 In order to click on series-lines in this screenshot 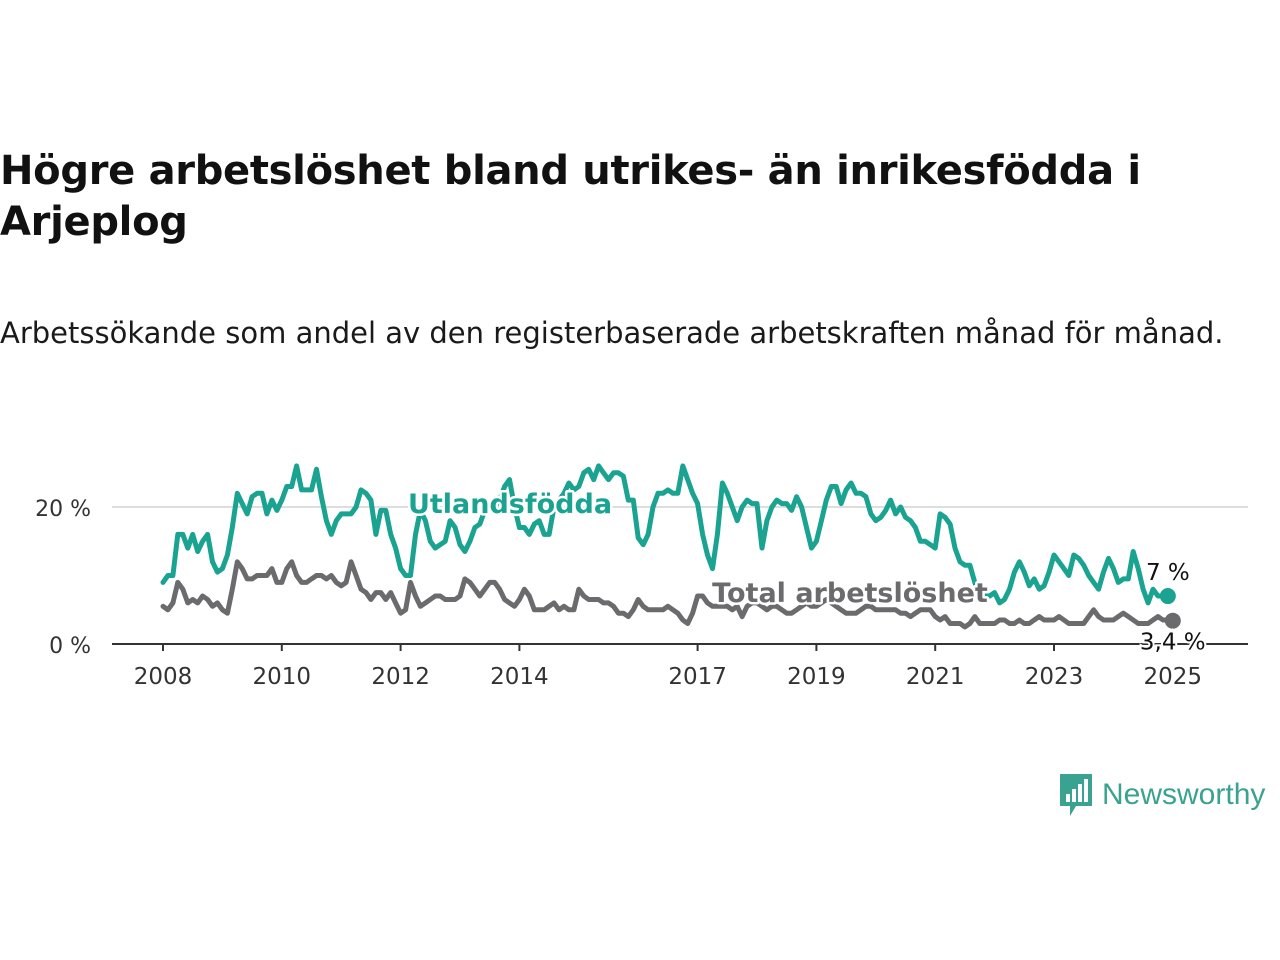, I will do `click(670, 546)`.